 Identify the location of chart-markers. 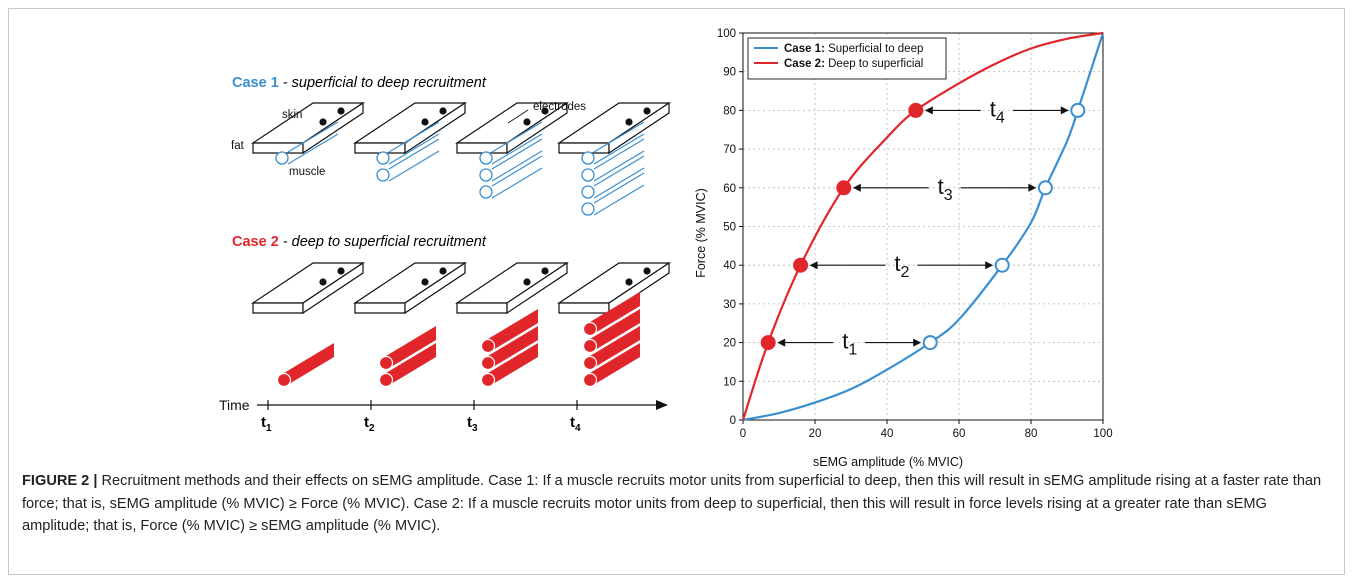
(923, 226).